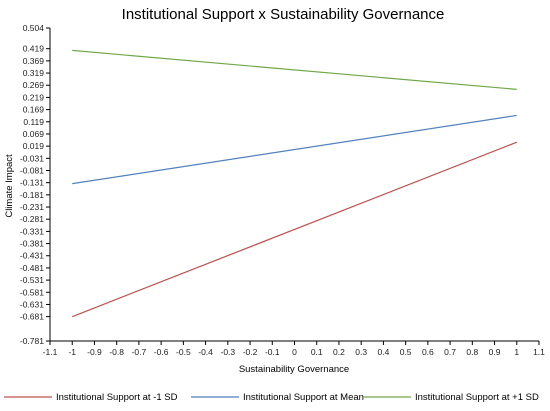 This screenshot has width=550, height=411. What do you see at coordinates (205, 352) in the screenshot?
I see `x-tick-label: -0.4` at bounding box center [205, 352].